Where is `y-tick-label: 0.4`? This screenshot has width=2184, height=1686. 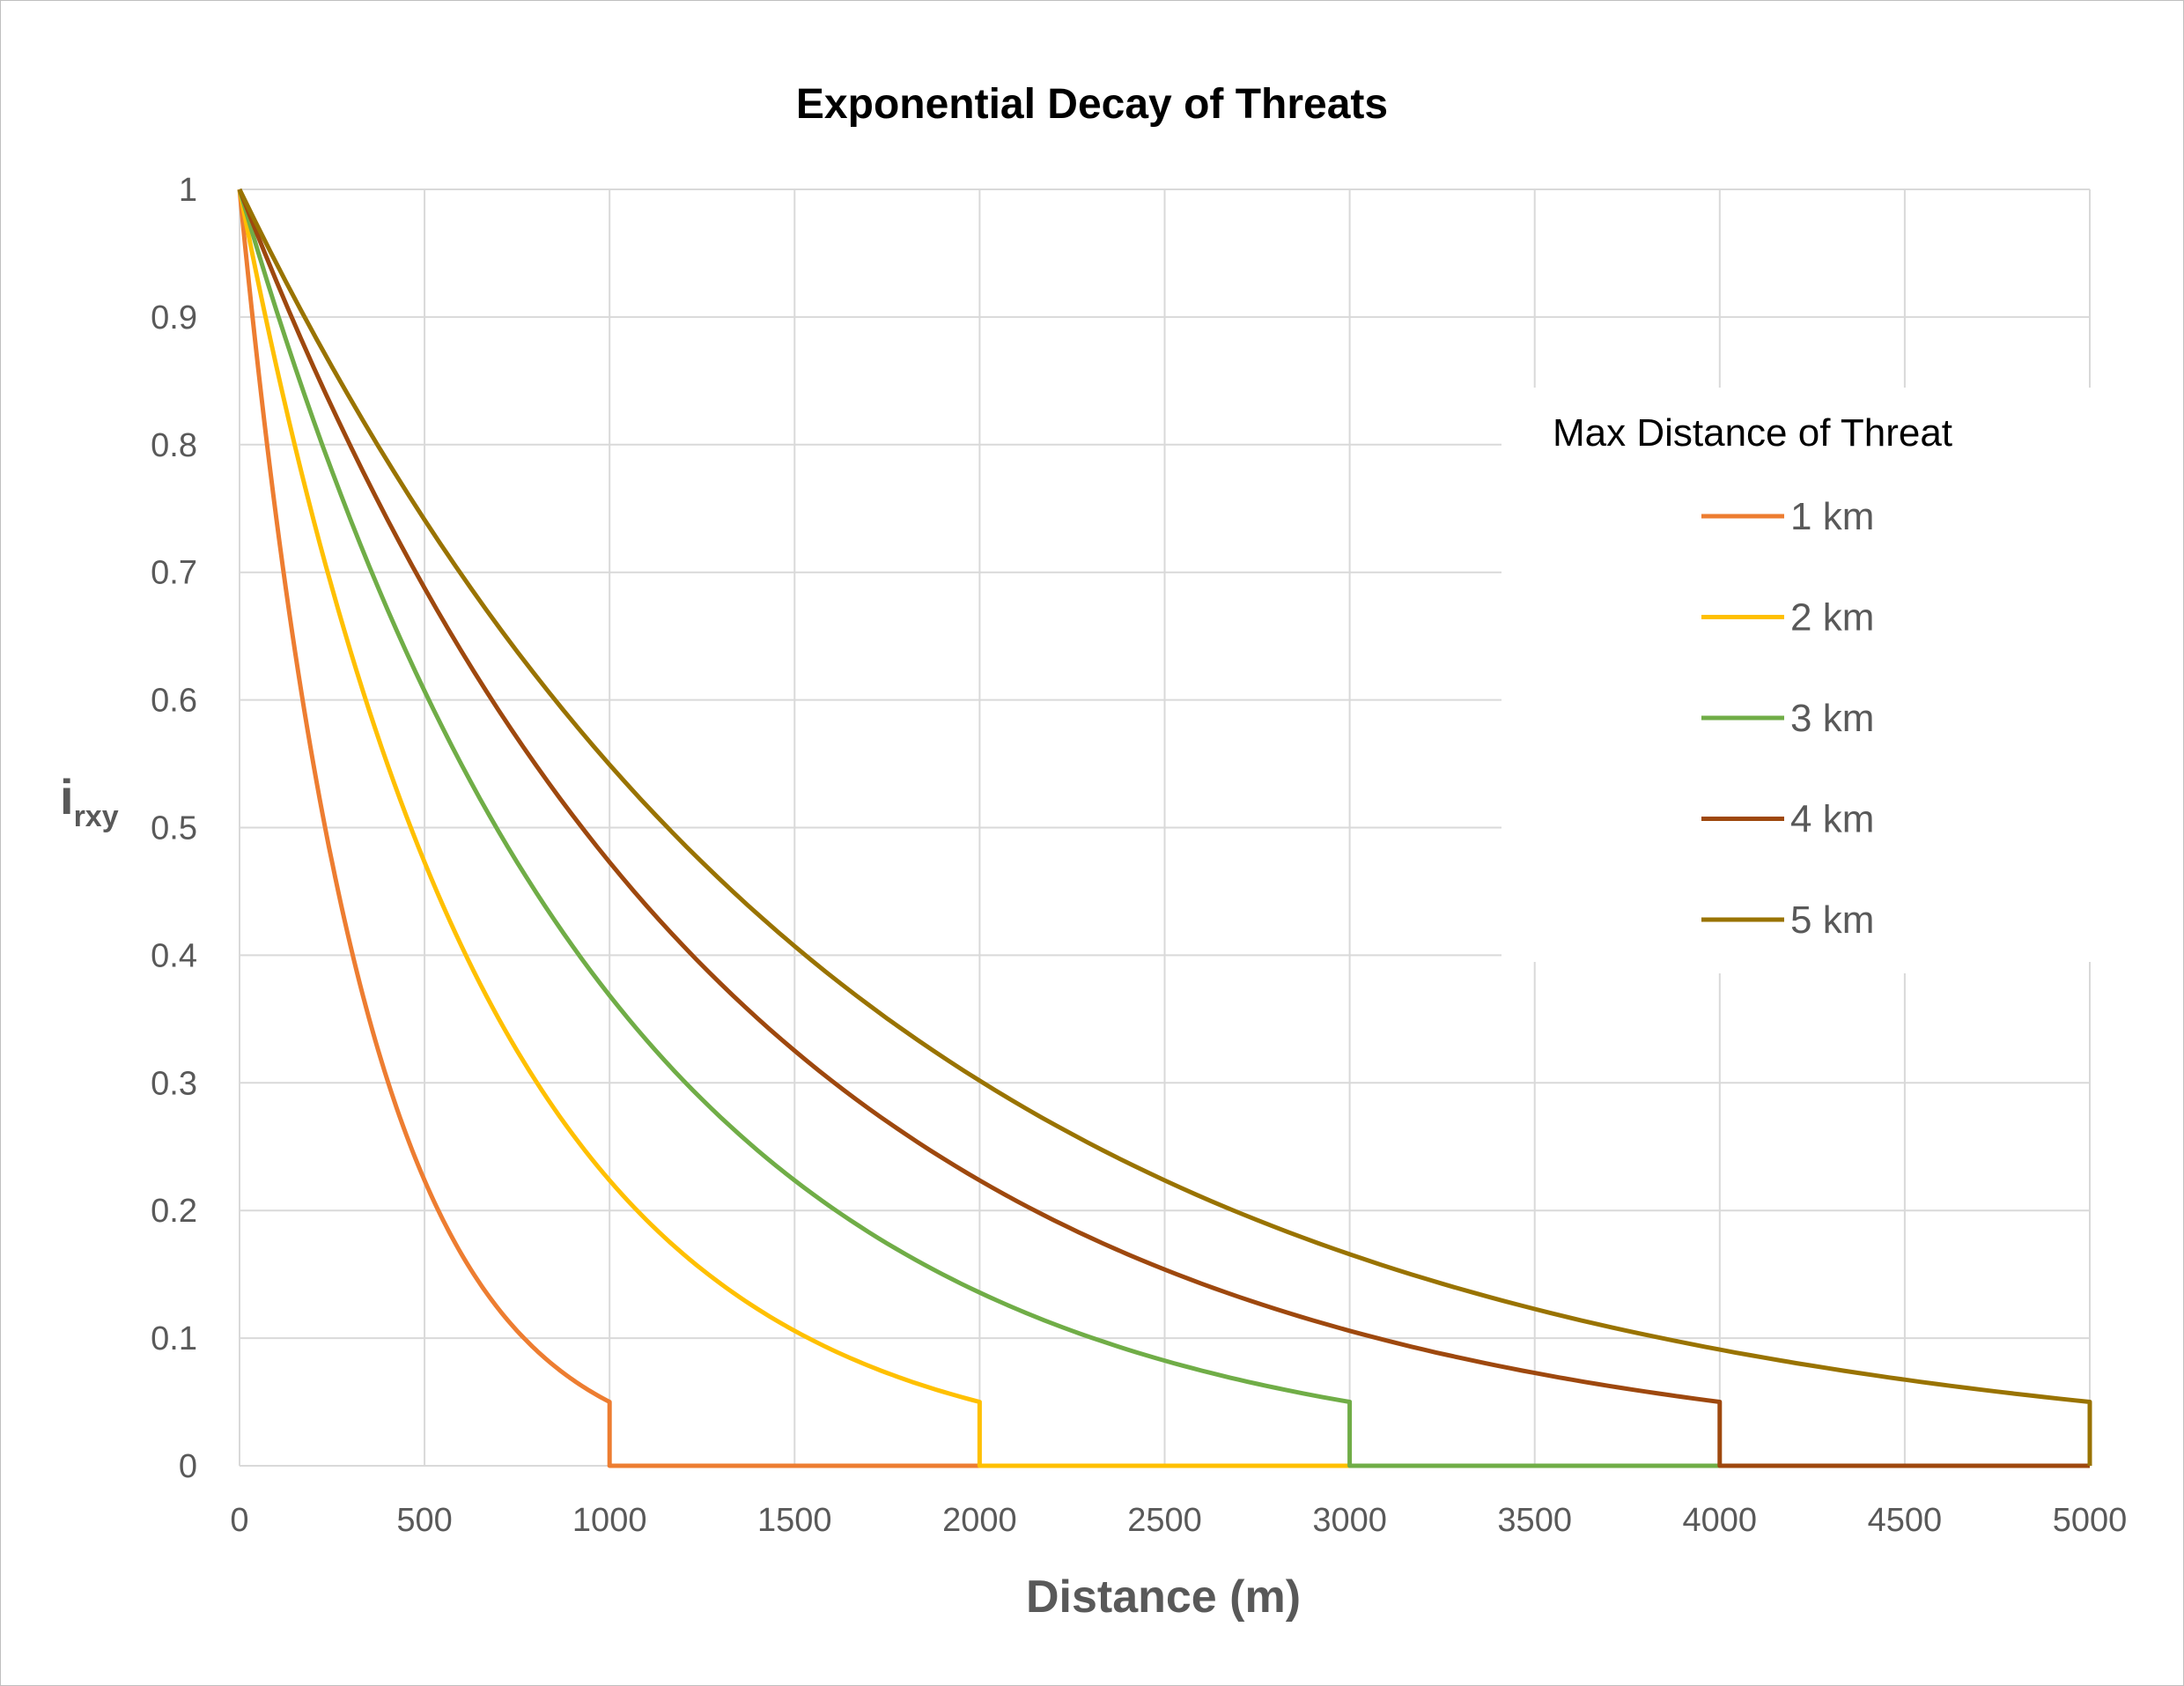
y-tick-label: 0.4 is located at coordinates (174, 956).